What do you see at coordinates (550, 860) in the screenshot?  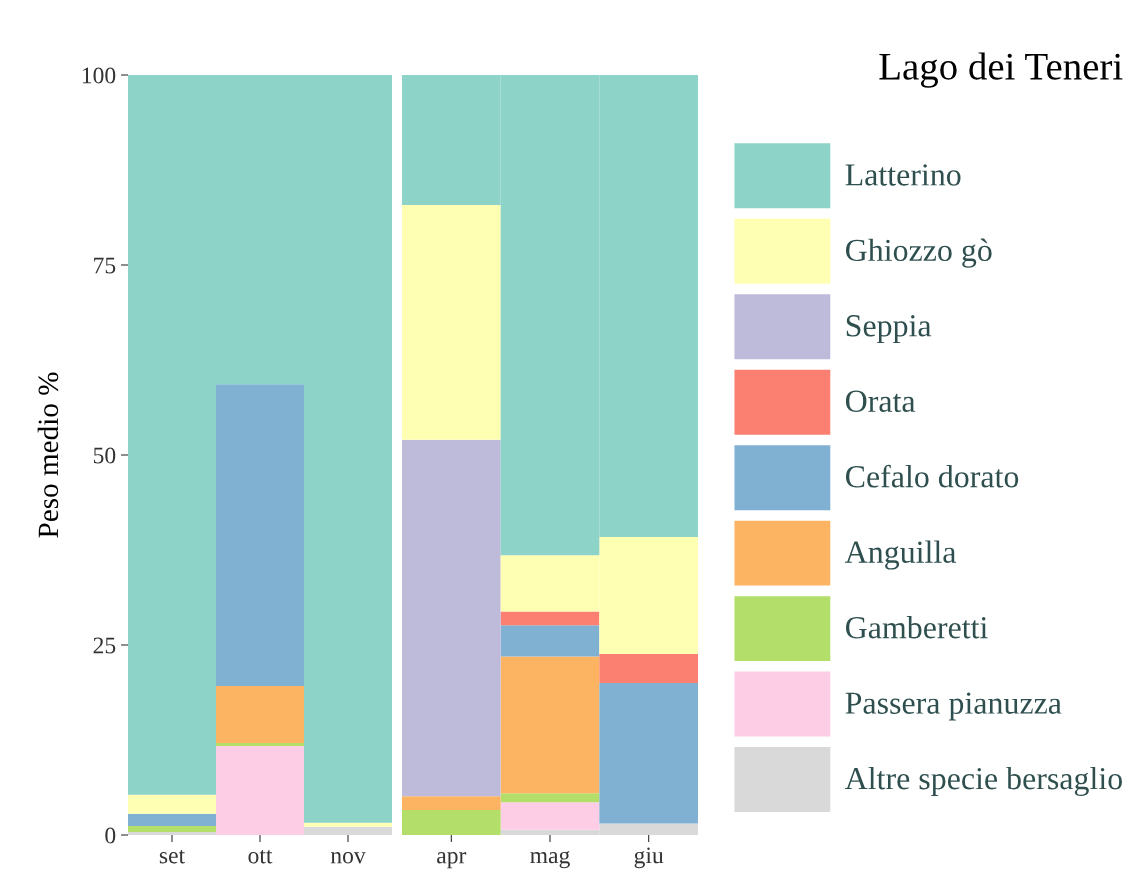 I see `x-tick-label: mag` at bounding box center [550, 860].